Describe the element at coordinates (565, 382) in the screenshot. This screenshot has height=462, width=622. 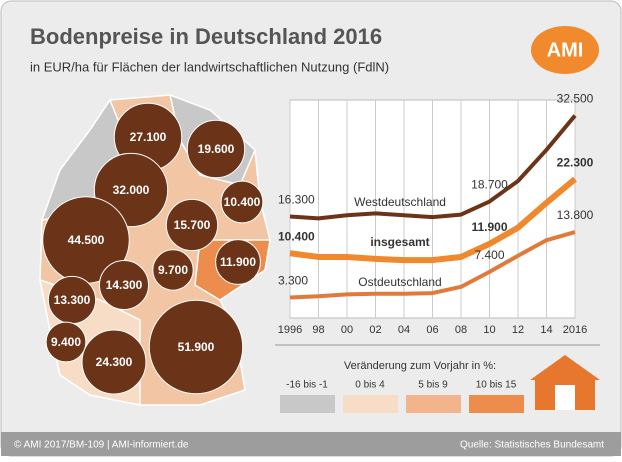
I see `barn-icon` at that location.